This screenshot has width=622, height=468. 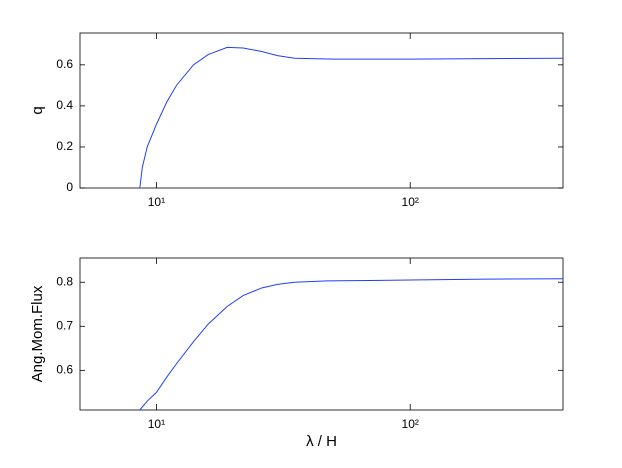 I want to click on y-tick-label: 0.2, so click(x=64, y=146).